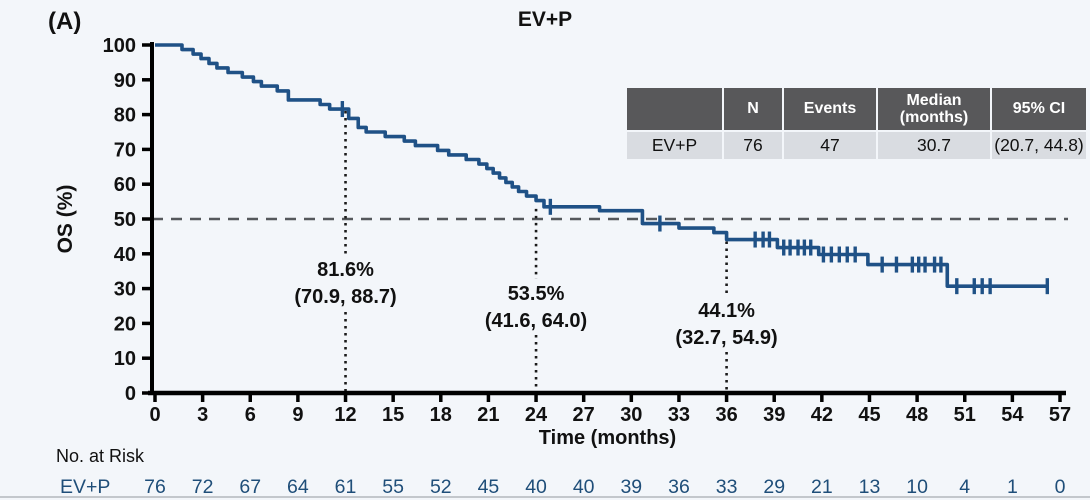  I want to click on x-tick-label: 33, so click(679, 415).